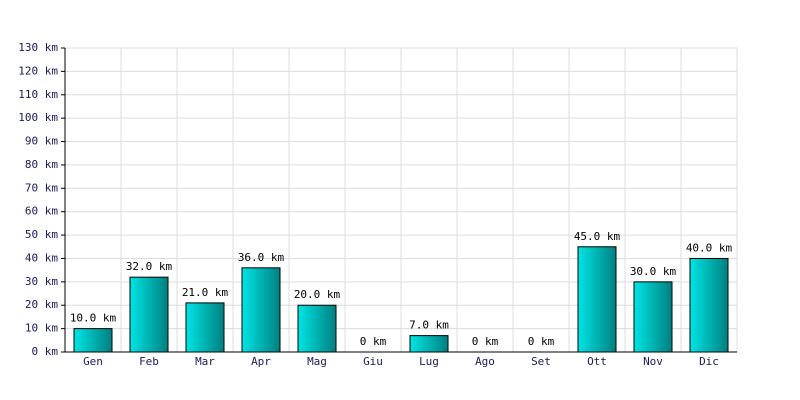 This screenshot has width=800, height=400. I want to click on y-tick-label: 50 km, so click(41, 234).